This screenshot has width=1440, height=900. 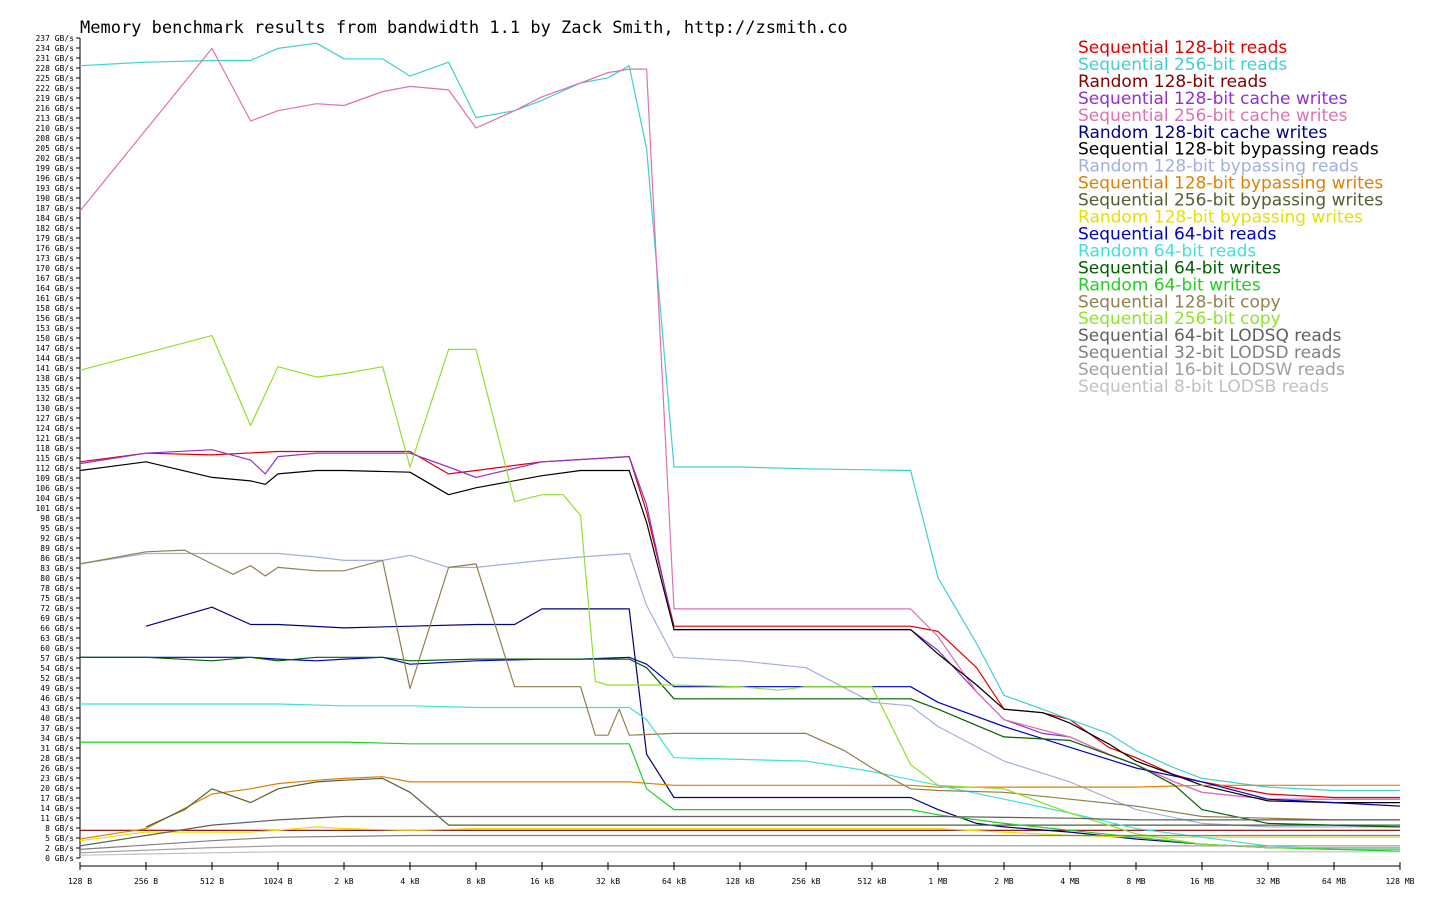 What do you see at coordinates (57, 778) in the screenshot?
I see `y-tick-label: 23 GB/s` at bounding box center [57, 778].